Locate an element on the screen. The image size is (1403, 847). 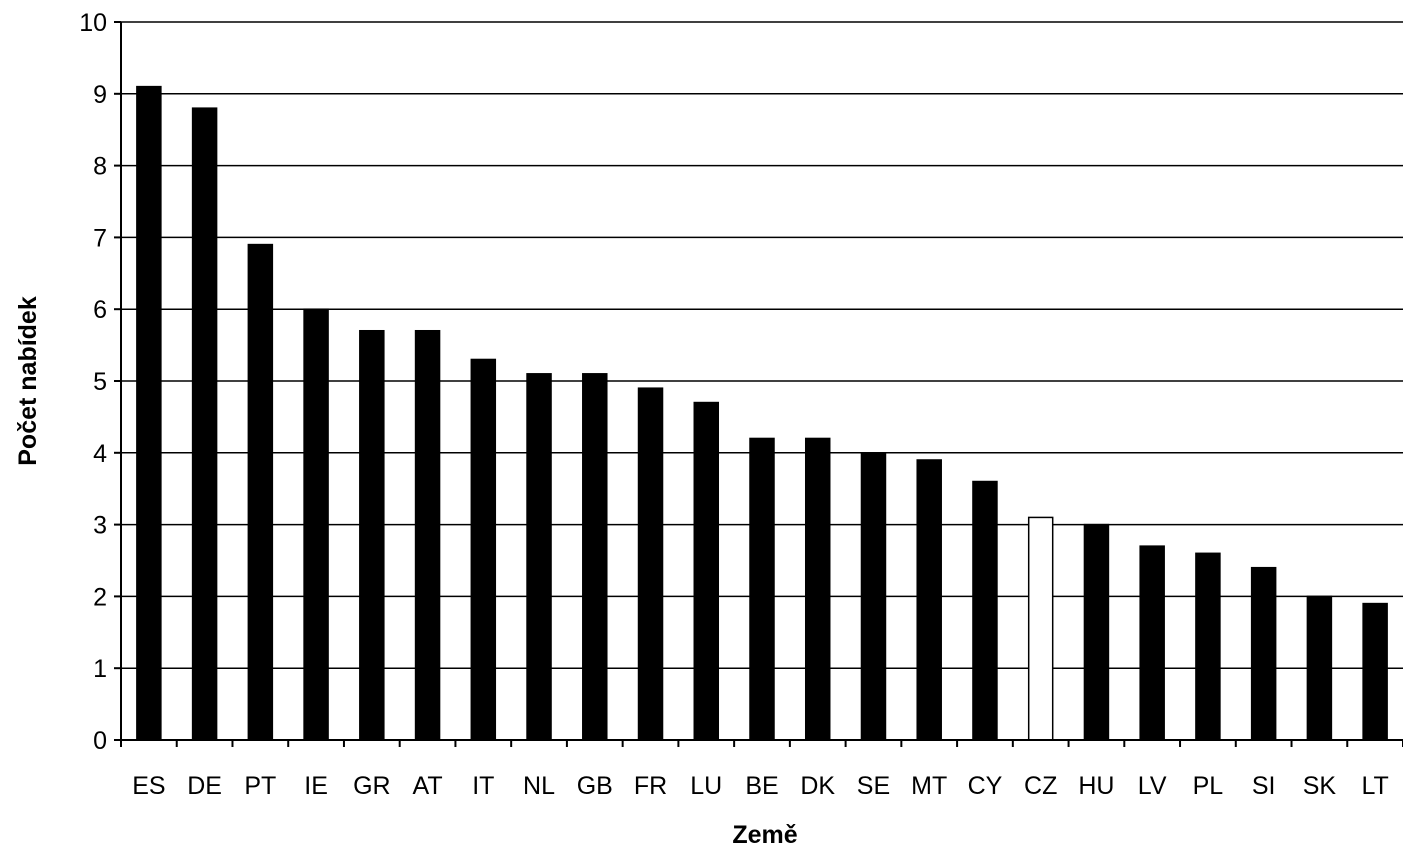
bar-lt is located at coordinates (1375, 671).